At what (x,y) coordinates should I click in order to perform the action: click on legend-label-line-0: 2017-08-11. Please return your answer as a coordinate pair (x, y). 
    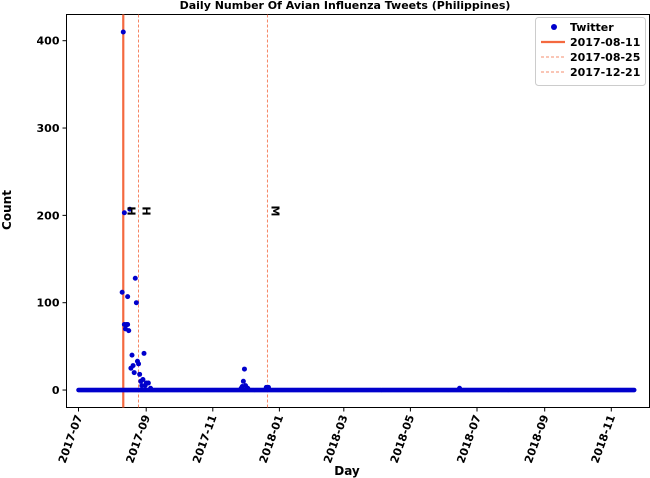
    Looking at the image, I should click on (605, 42).